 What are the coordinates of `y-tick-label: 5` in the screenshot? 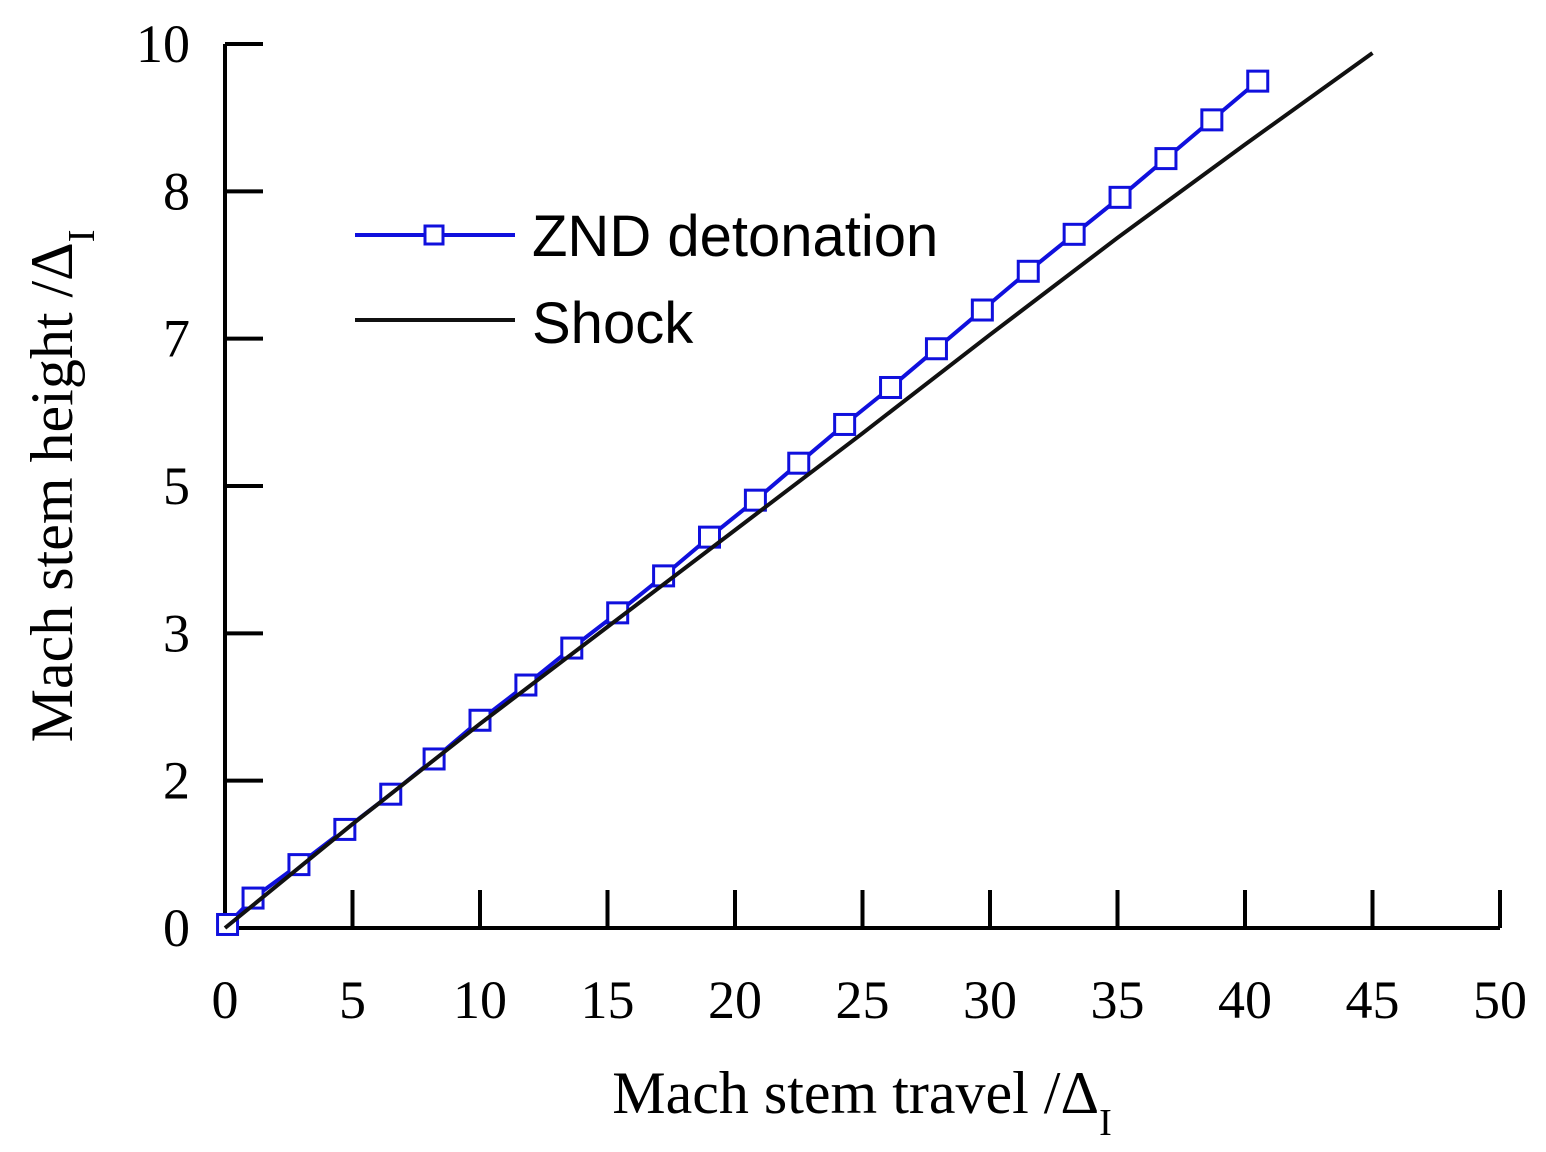 It's located at (176, 486).